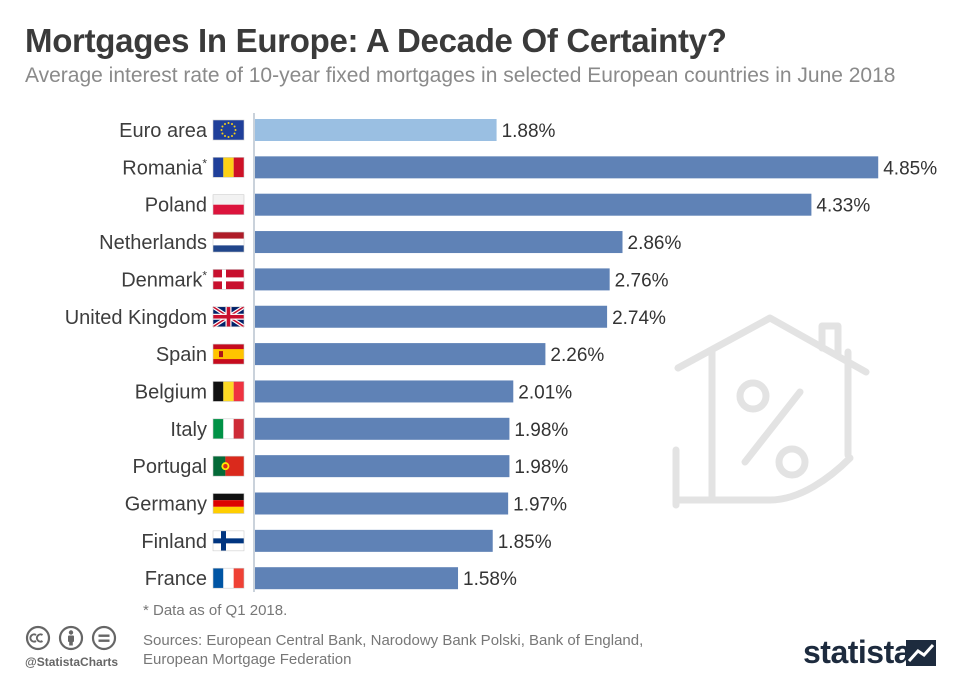 The width and height of the screenshot is (960, 684). Describe the element at coordinates (921, 653) in the screenshot. I see `statista-logo-icon` at that location.